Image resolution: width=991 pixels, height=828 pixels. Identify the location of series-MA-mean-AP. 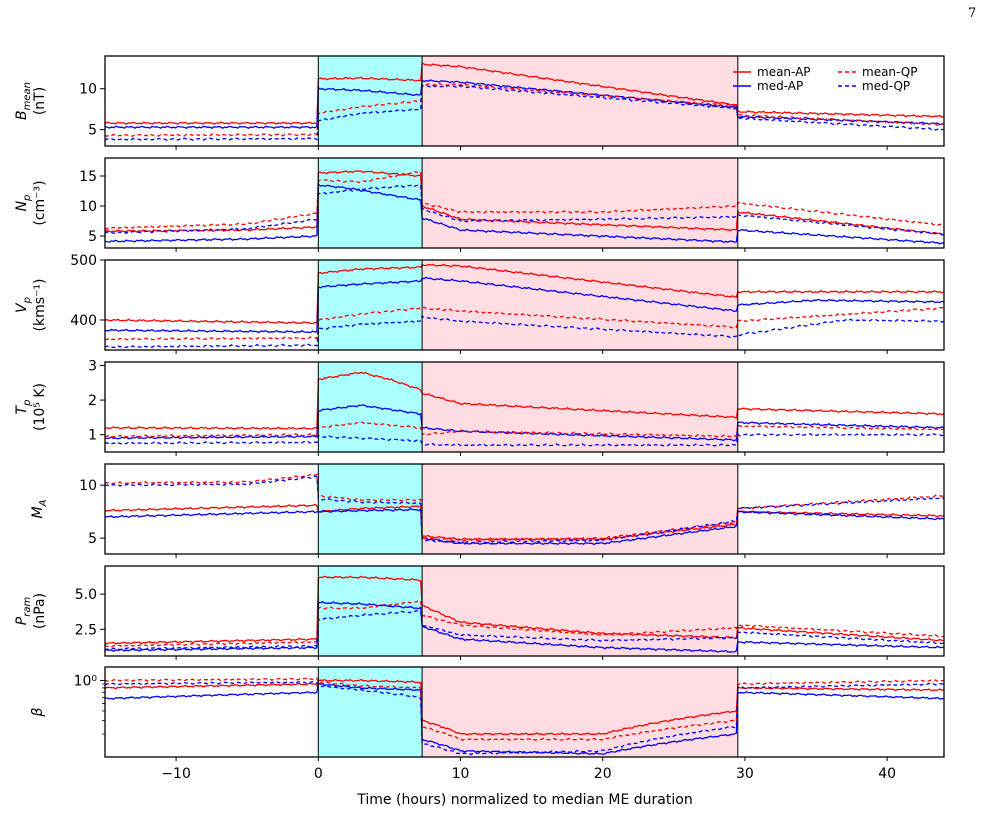
(524, 522).